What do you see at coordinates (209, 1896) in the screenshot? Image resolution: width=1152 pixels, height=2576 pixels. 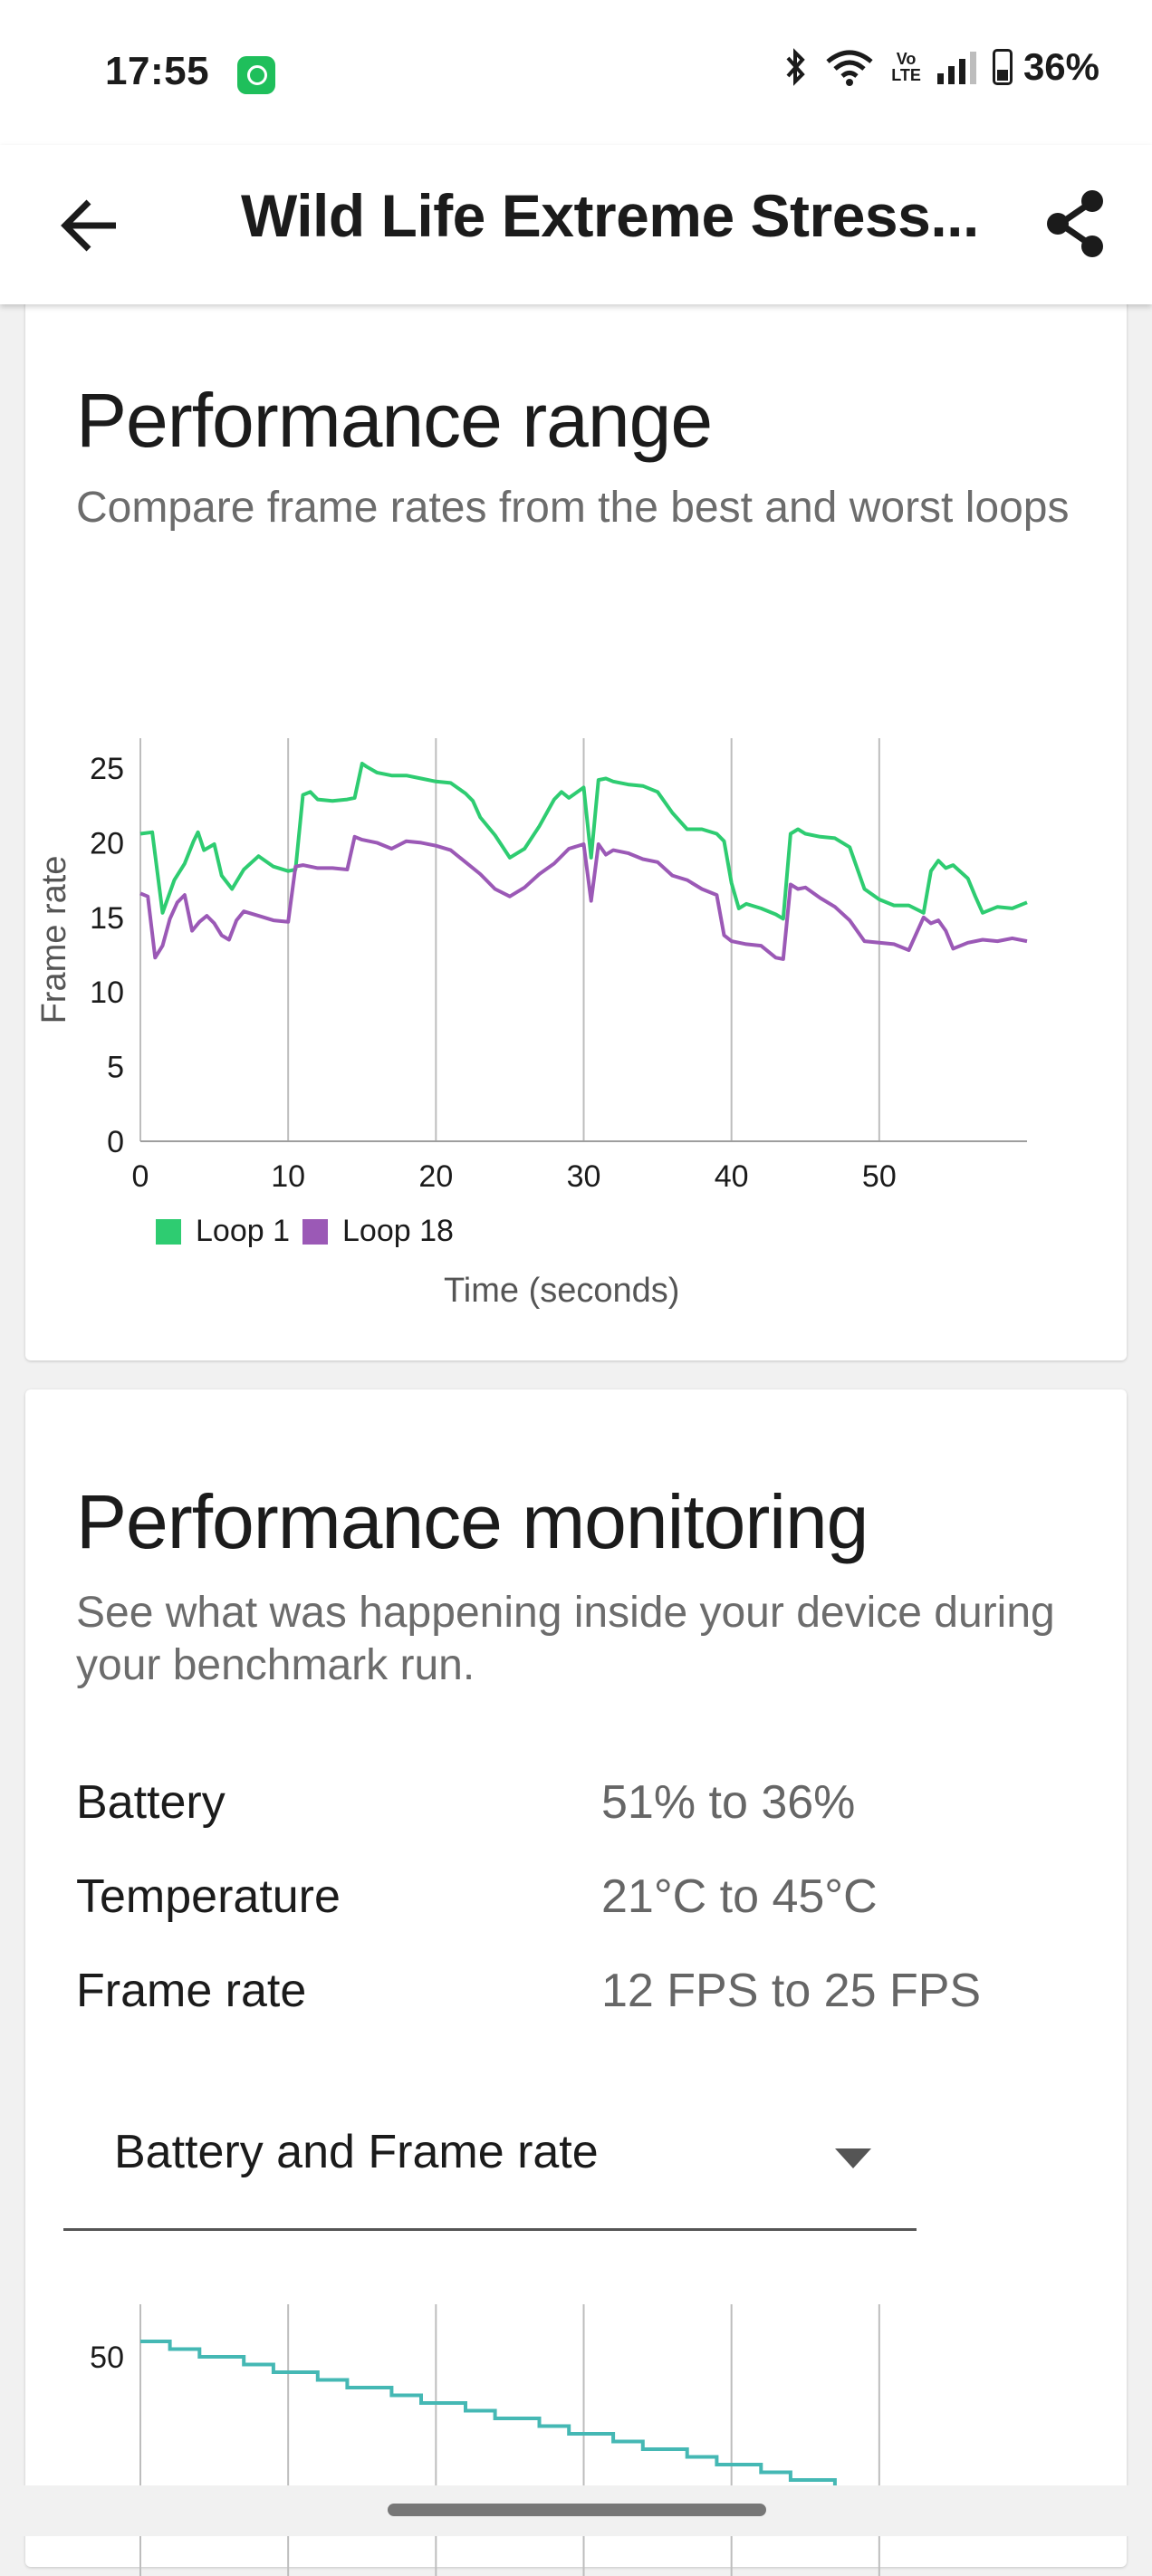 I see `stat-label: Temperature` at bounding box center [209, 1896].